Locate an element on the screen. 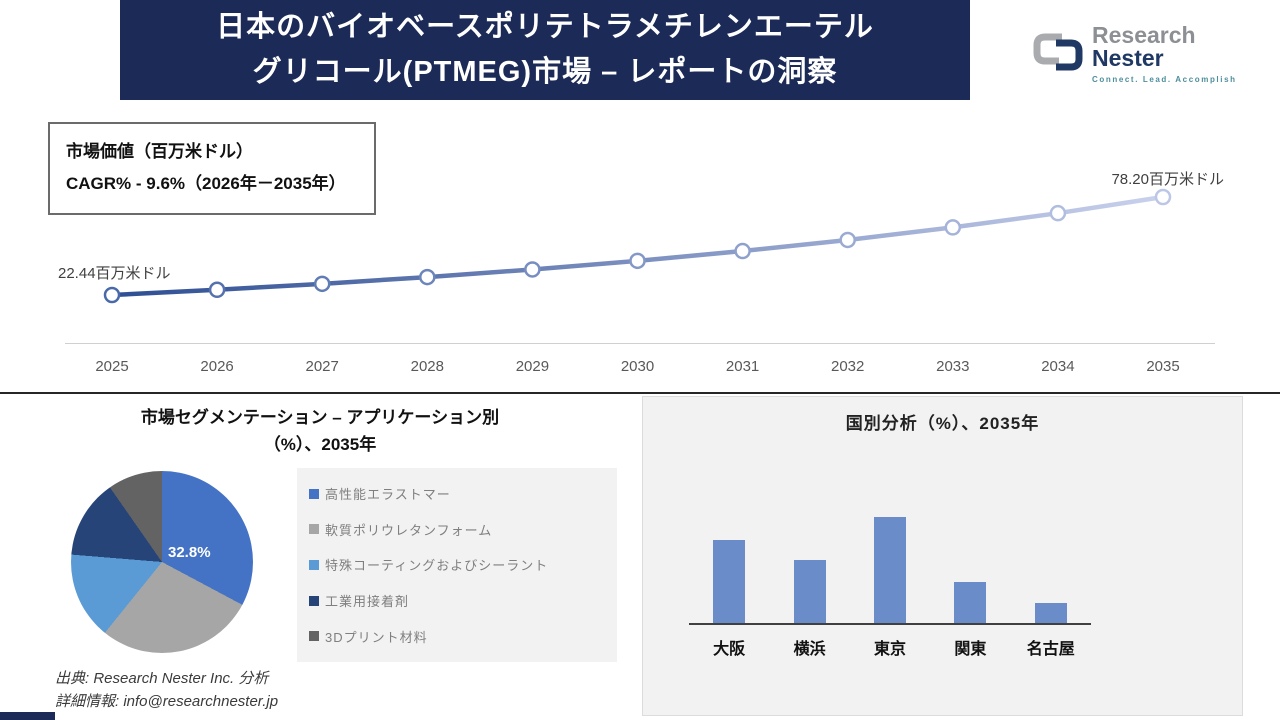  bar-category-label: 大阪 is located at coordinates (729, 649).